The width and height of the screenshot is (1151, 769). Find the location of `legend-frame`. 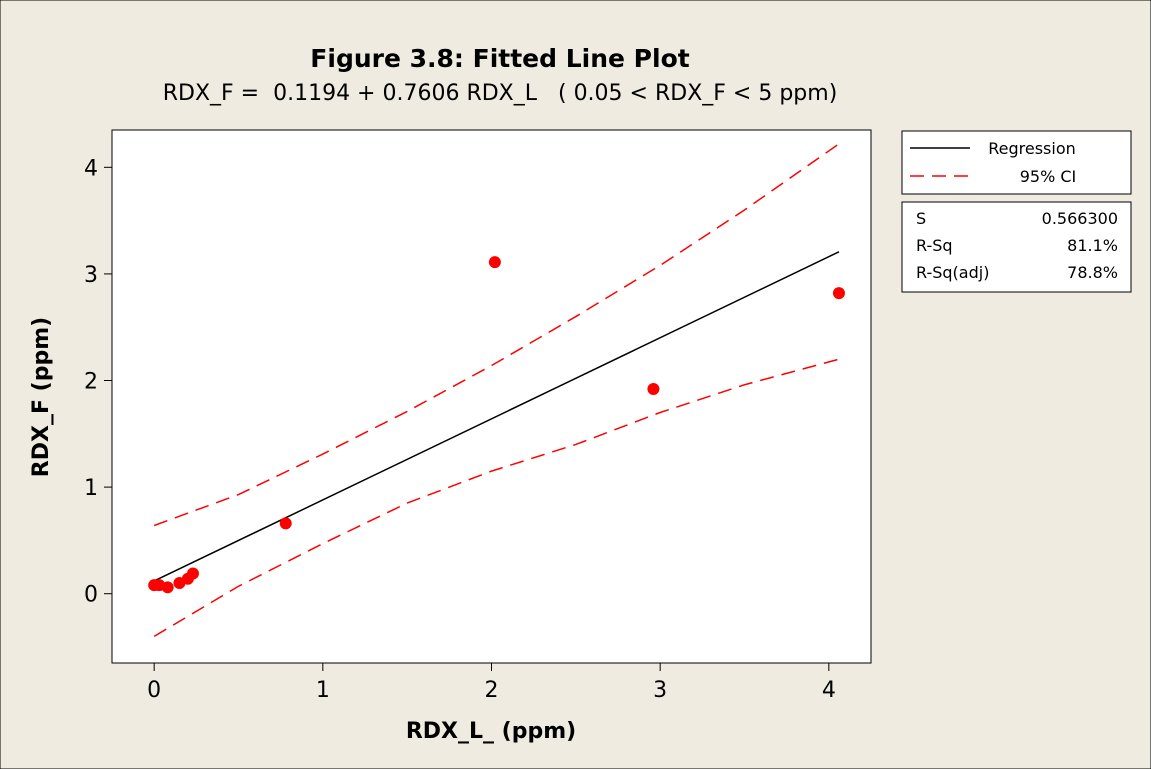

legend-frame is located at coordinates (1016, 162).